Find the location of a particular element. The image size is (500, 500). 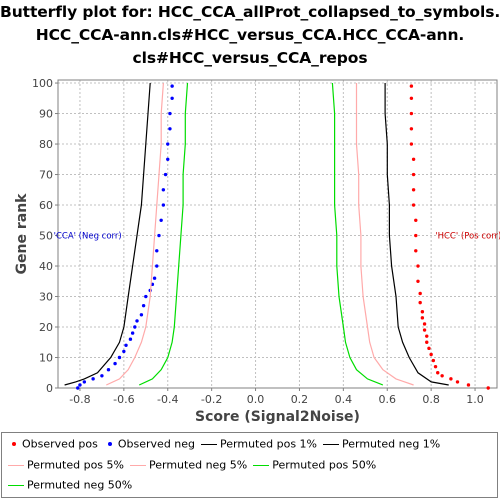

y-tick-label: 80 is located at coordinates (46, 144).